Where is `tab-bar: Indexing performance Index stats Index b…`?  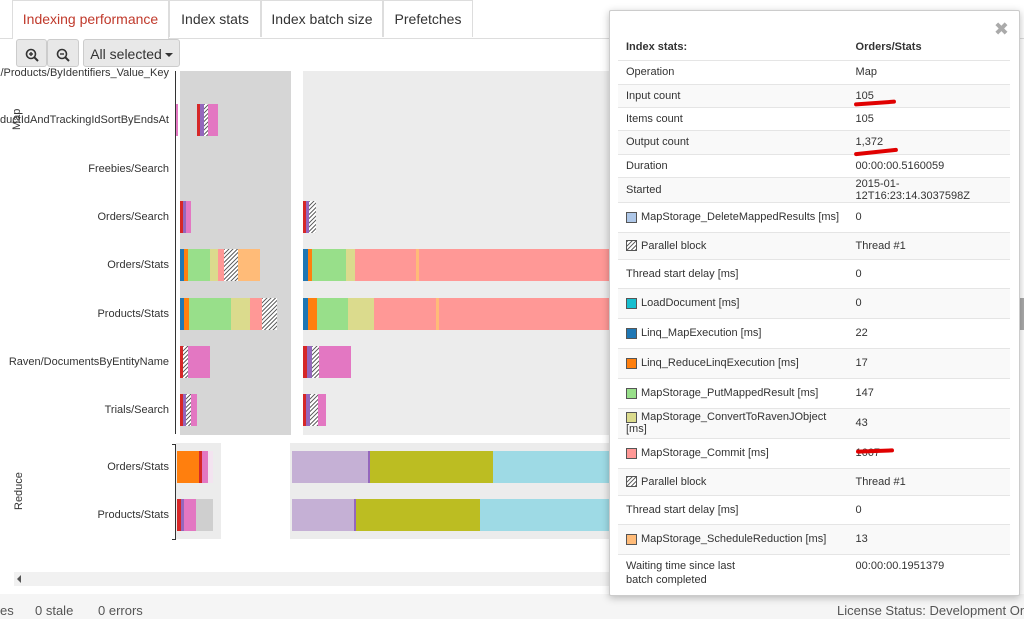 tab-bar: Indexing performance Index stats Index b… is located at coordinates (512, 19).